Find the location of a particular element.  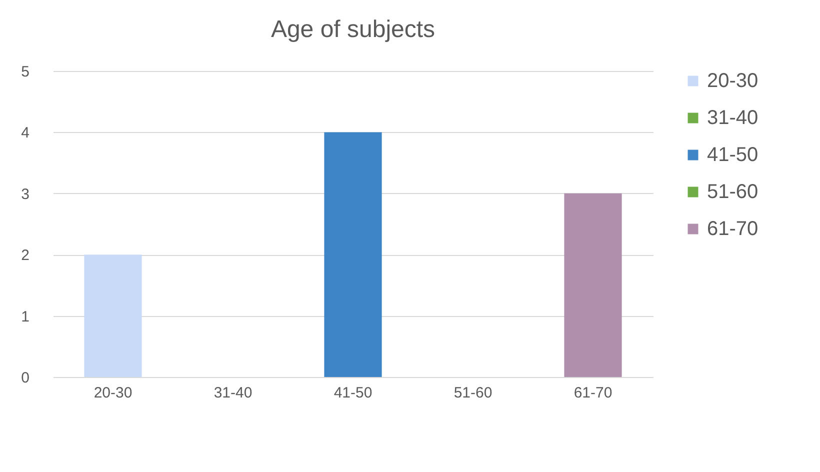

chart-title: Age of subjects is located at coordinates (353, 29).